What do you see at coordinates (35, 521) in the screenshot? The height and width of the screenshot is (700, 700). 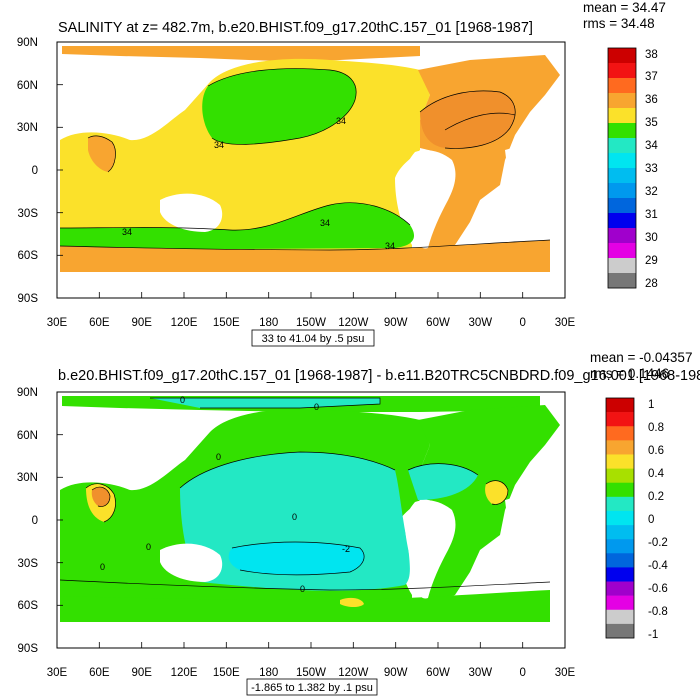 I see `lat-tick-label: 0` at bounding box center [35, 521].